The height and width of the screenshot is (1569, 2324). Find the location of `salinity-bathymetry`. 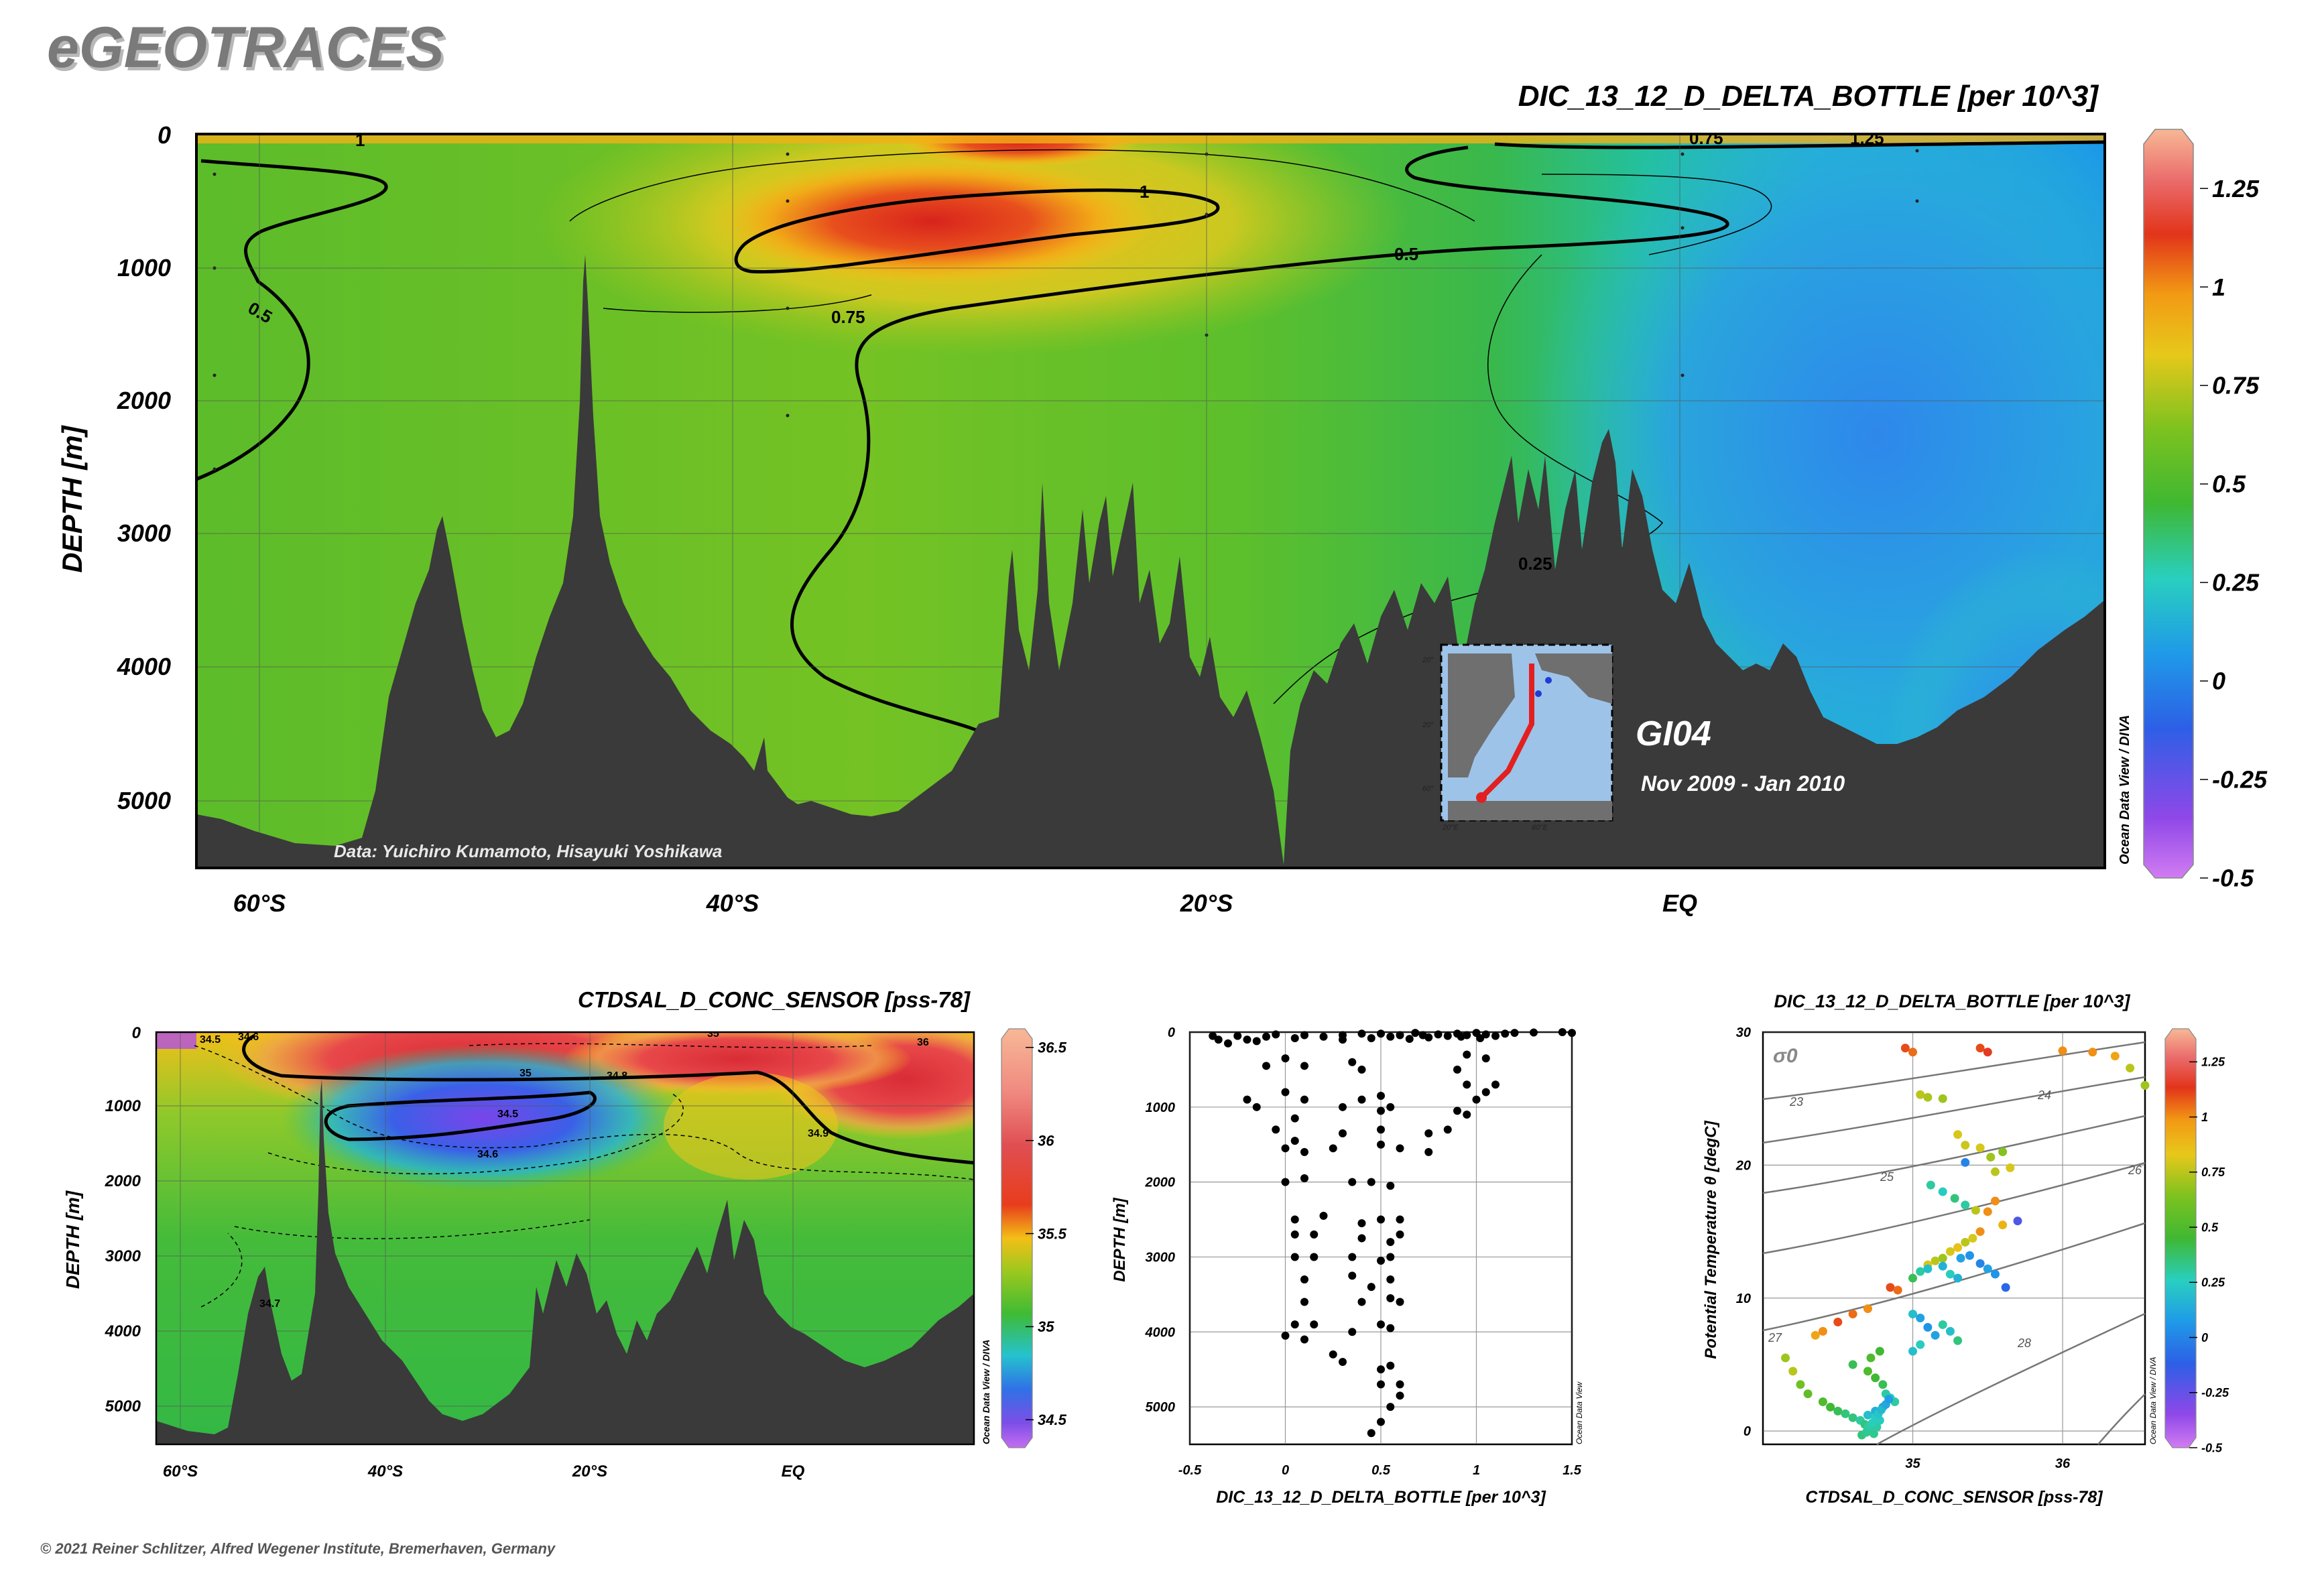

salinity-bathymetry is located at coordinates (565, 1261).